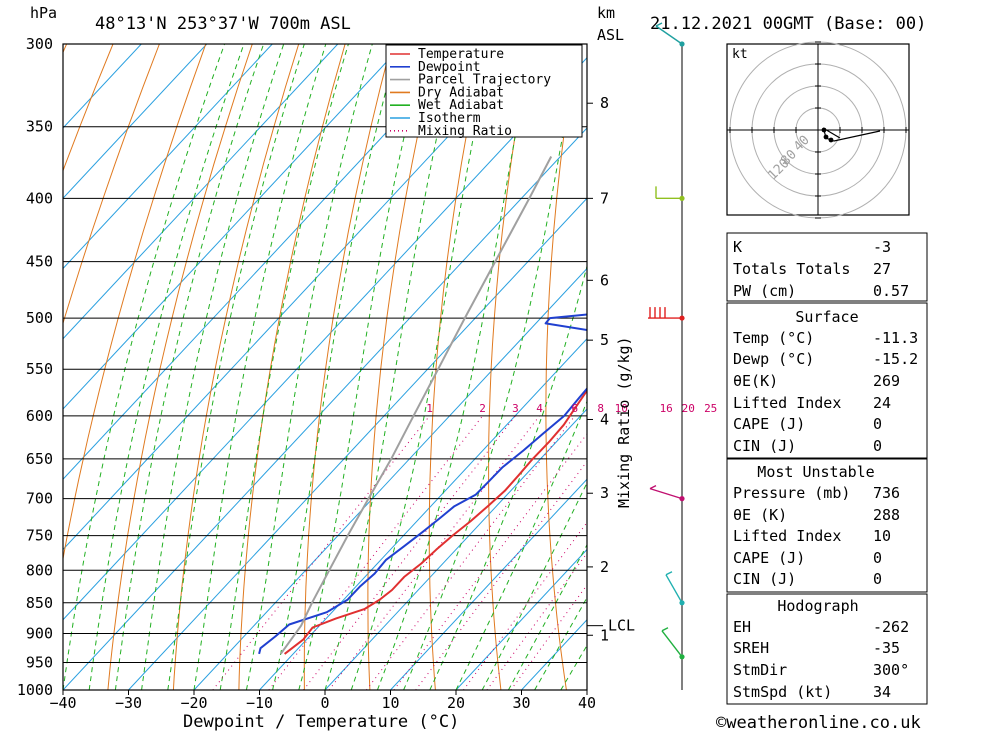 Image resolution: width=1000 pixels, height=733 pixels. Describe the element at coordinates (604, 340) in the screenshot. I see `height-tick-label: 5` at that location.